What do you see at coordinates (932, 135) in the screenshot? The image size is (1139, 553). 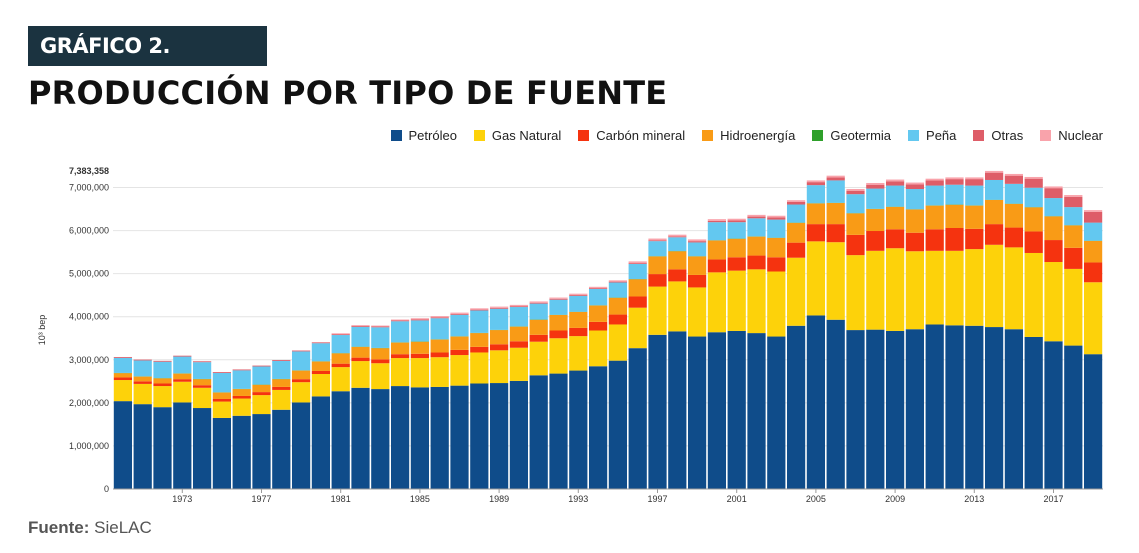 I see `legend-item-5: Peña` at bounding box center [932, 135].